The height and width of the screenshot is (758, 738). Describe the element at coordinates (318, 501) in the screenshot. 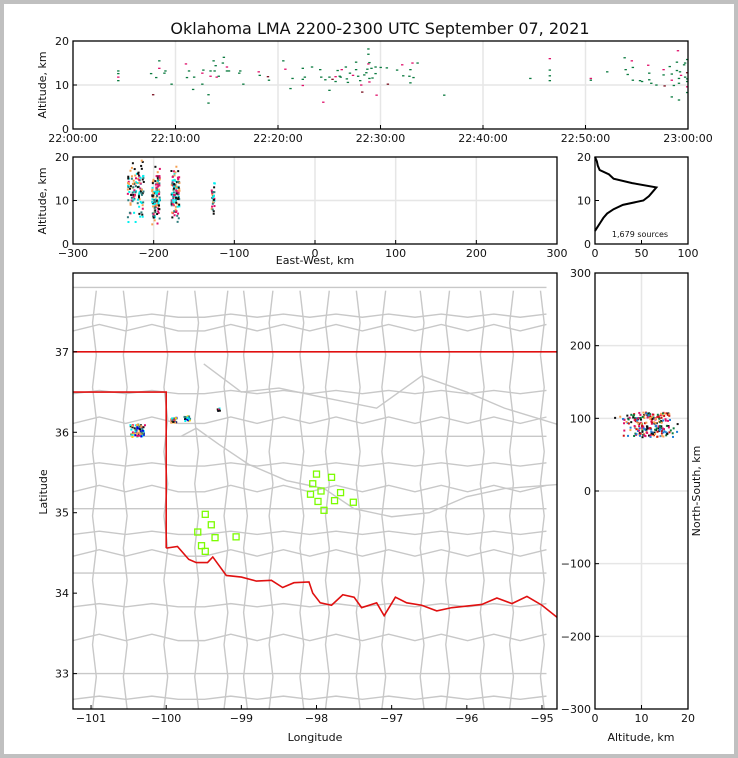

I see `lma-station` at that location.